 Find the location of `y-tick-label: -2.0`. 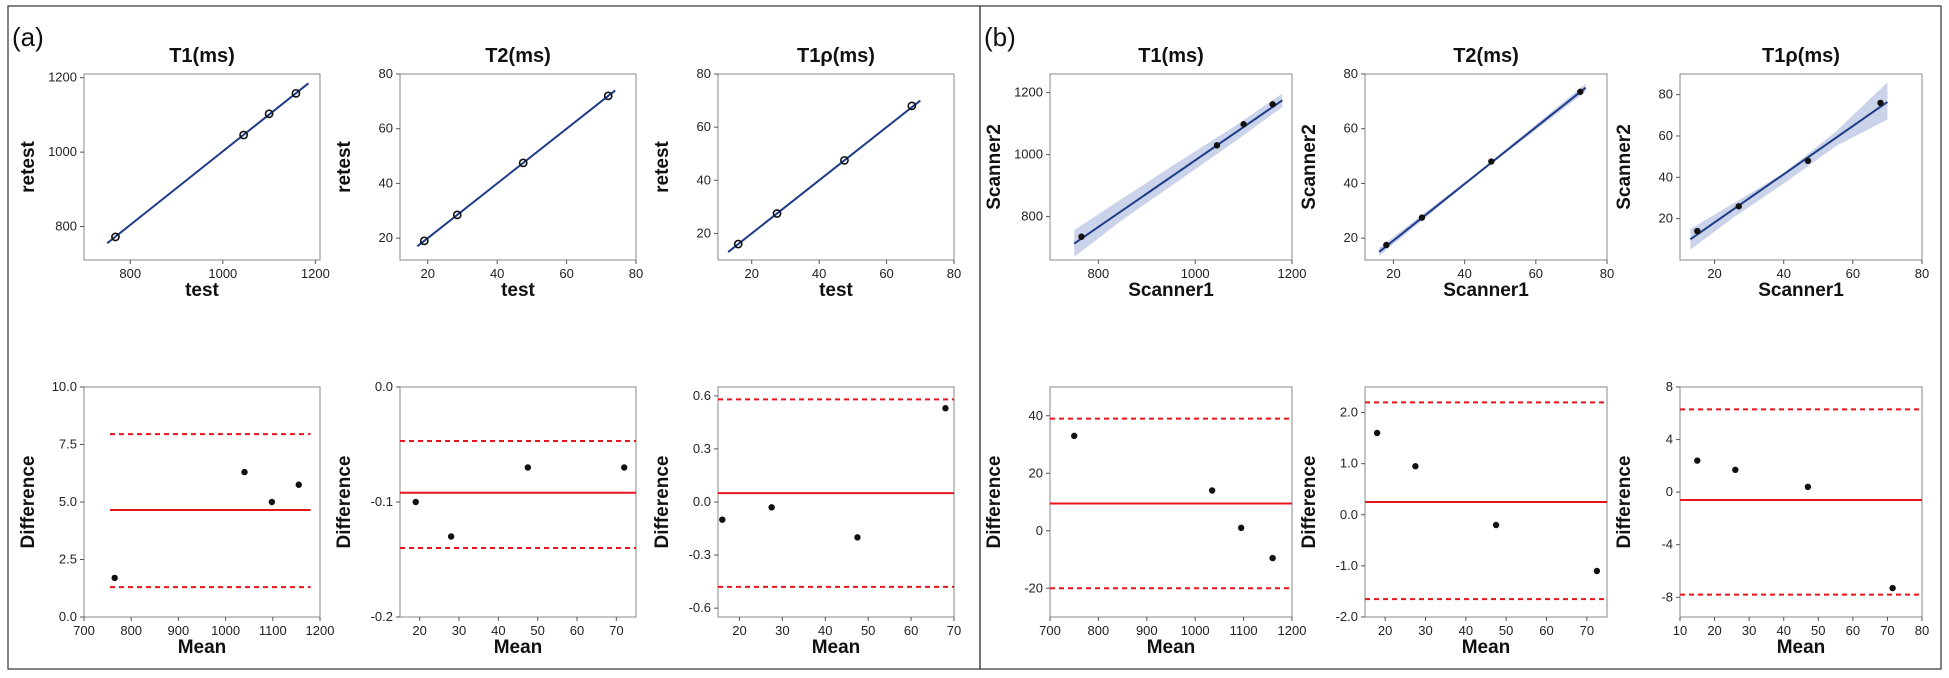

y-tick-label: -2.0 is located at coordinates (1347, 616).